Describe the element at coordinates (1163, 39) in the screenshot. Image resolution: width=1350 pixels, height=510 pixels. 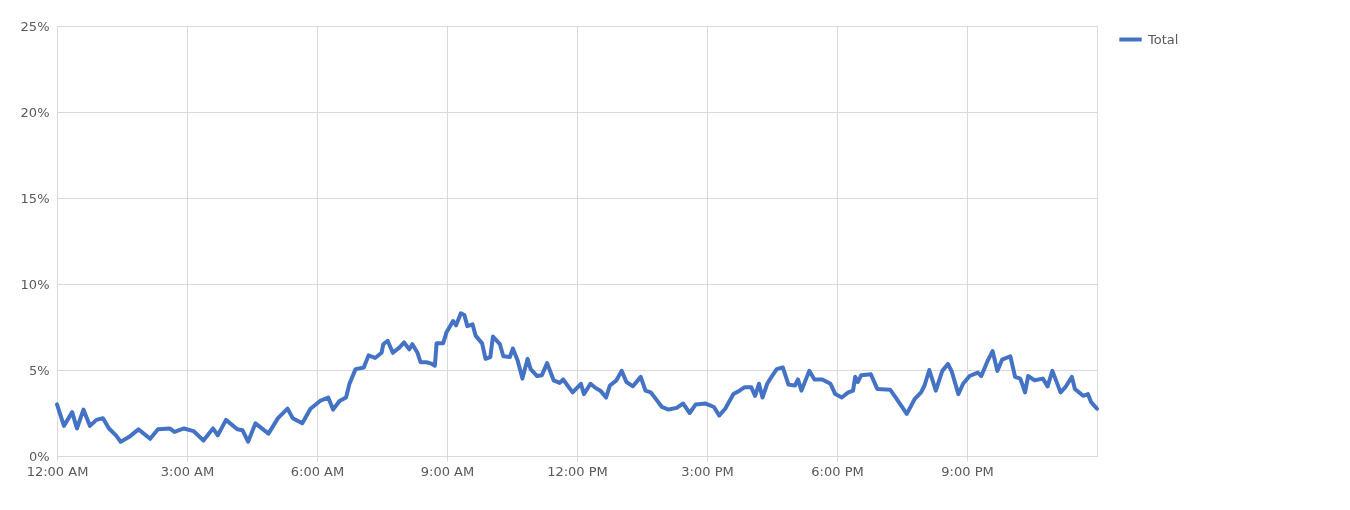
I see `legend-label: Total` at that location.